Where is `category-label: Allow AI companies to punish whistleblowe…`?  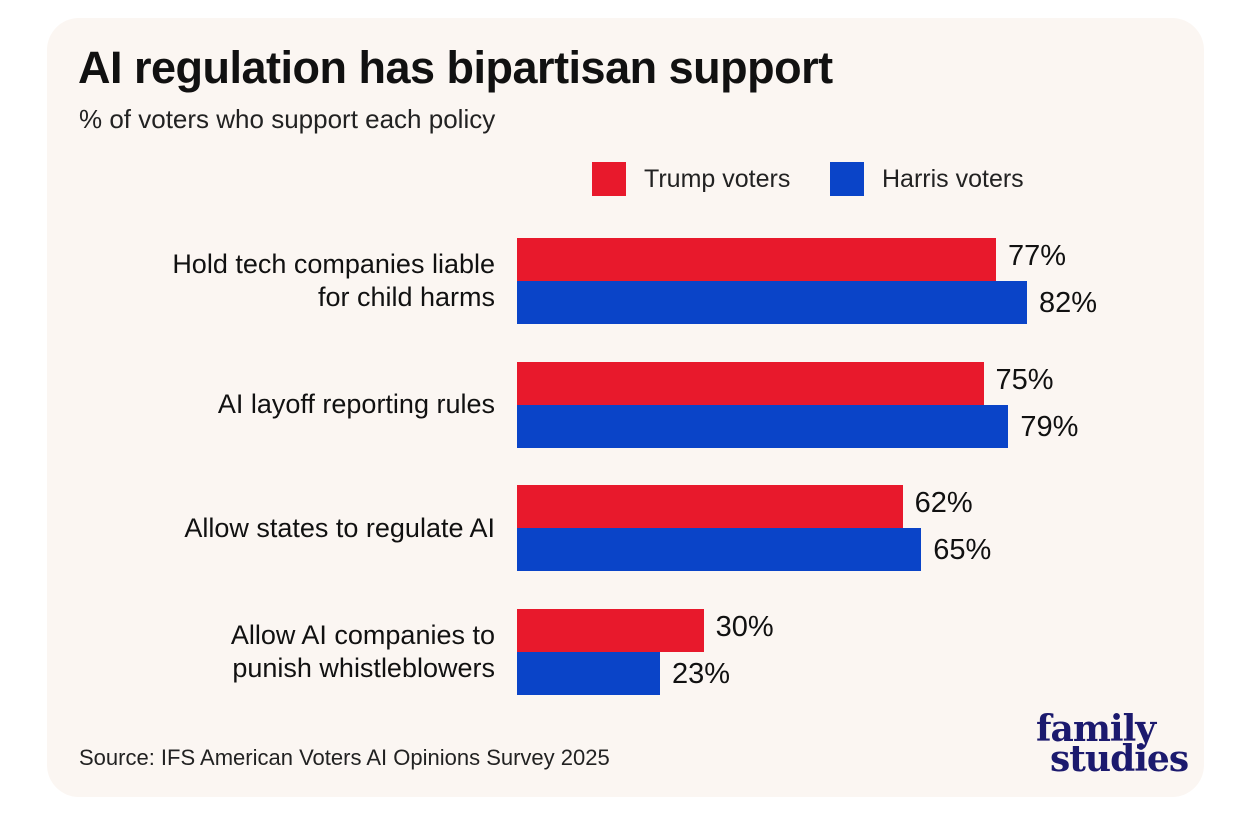
category-label: Allow AI companies to punish whistleblowe… is located at coordinates (363, 652).